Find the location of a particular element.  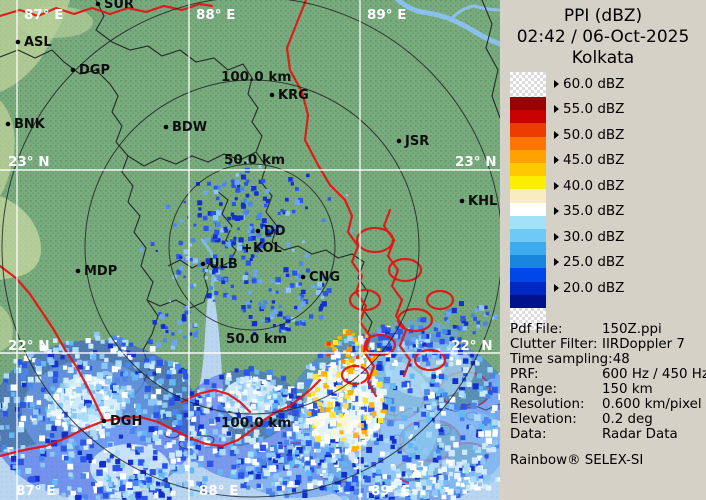

dbz-value-label: 20.0 dBZ is located at coordinates (594, 287).